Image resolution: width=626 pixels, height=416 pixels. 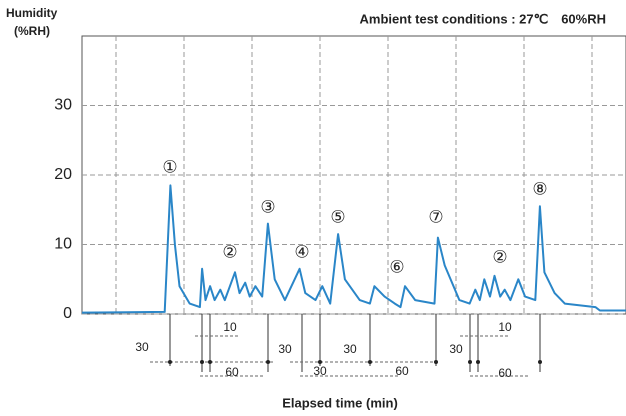 What do you see at coordinates (435, 216) in the screenshot?
I see `peak-label: ⑦` at bounding box center [435, 216].